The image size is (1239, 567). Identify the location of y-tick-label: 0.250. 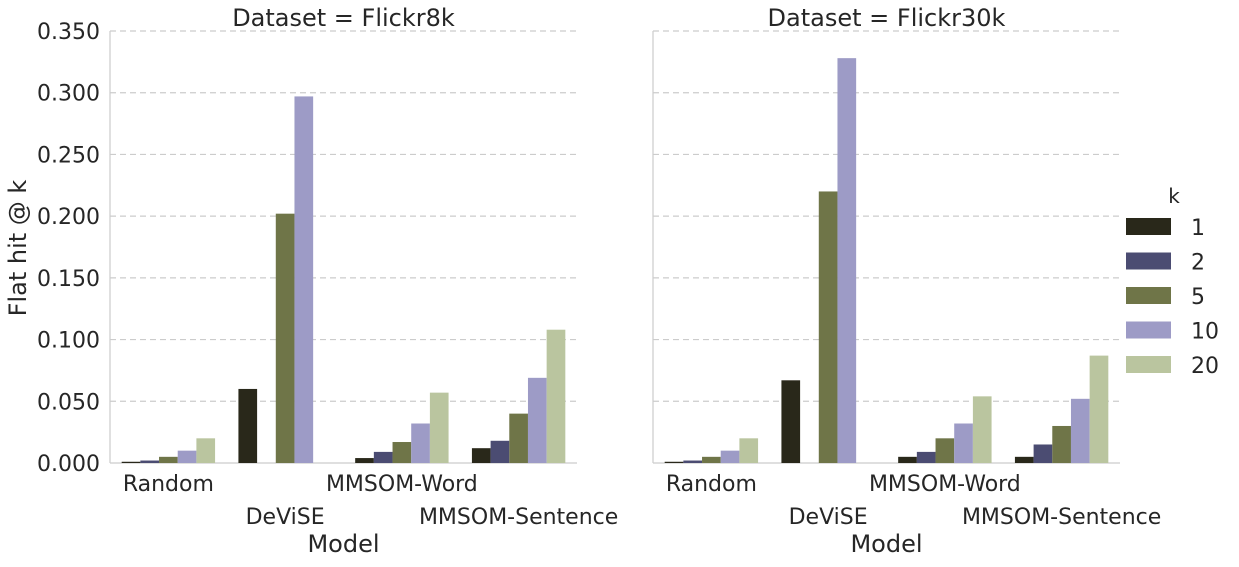
(68, 155).